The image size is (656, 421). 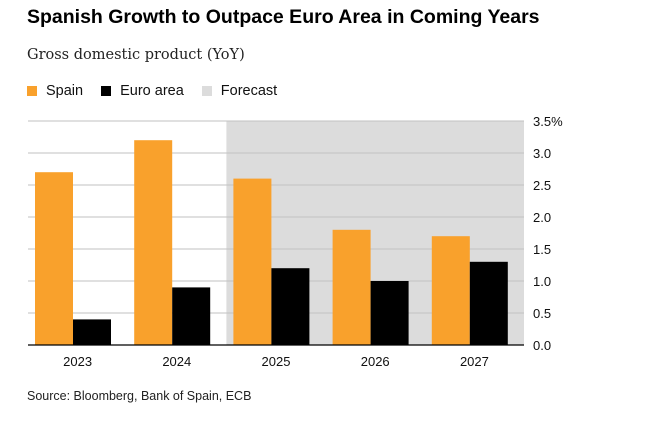 I want to click on bar-euro-area-2026, so click(x=389, y=313).